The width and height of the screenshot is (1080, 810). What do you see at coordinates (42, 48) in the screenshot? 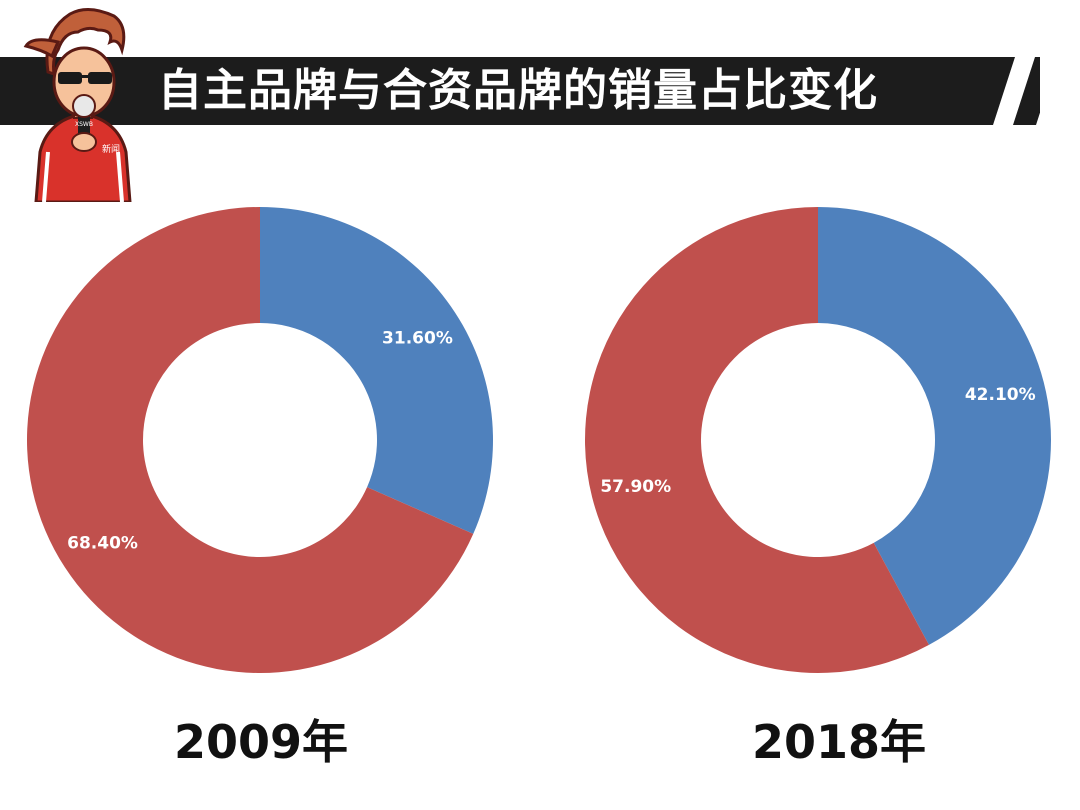
I see `mascot-hair-tuft` at bounding box center [42, 48].